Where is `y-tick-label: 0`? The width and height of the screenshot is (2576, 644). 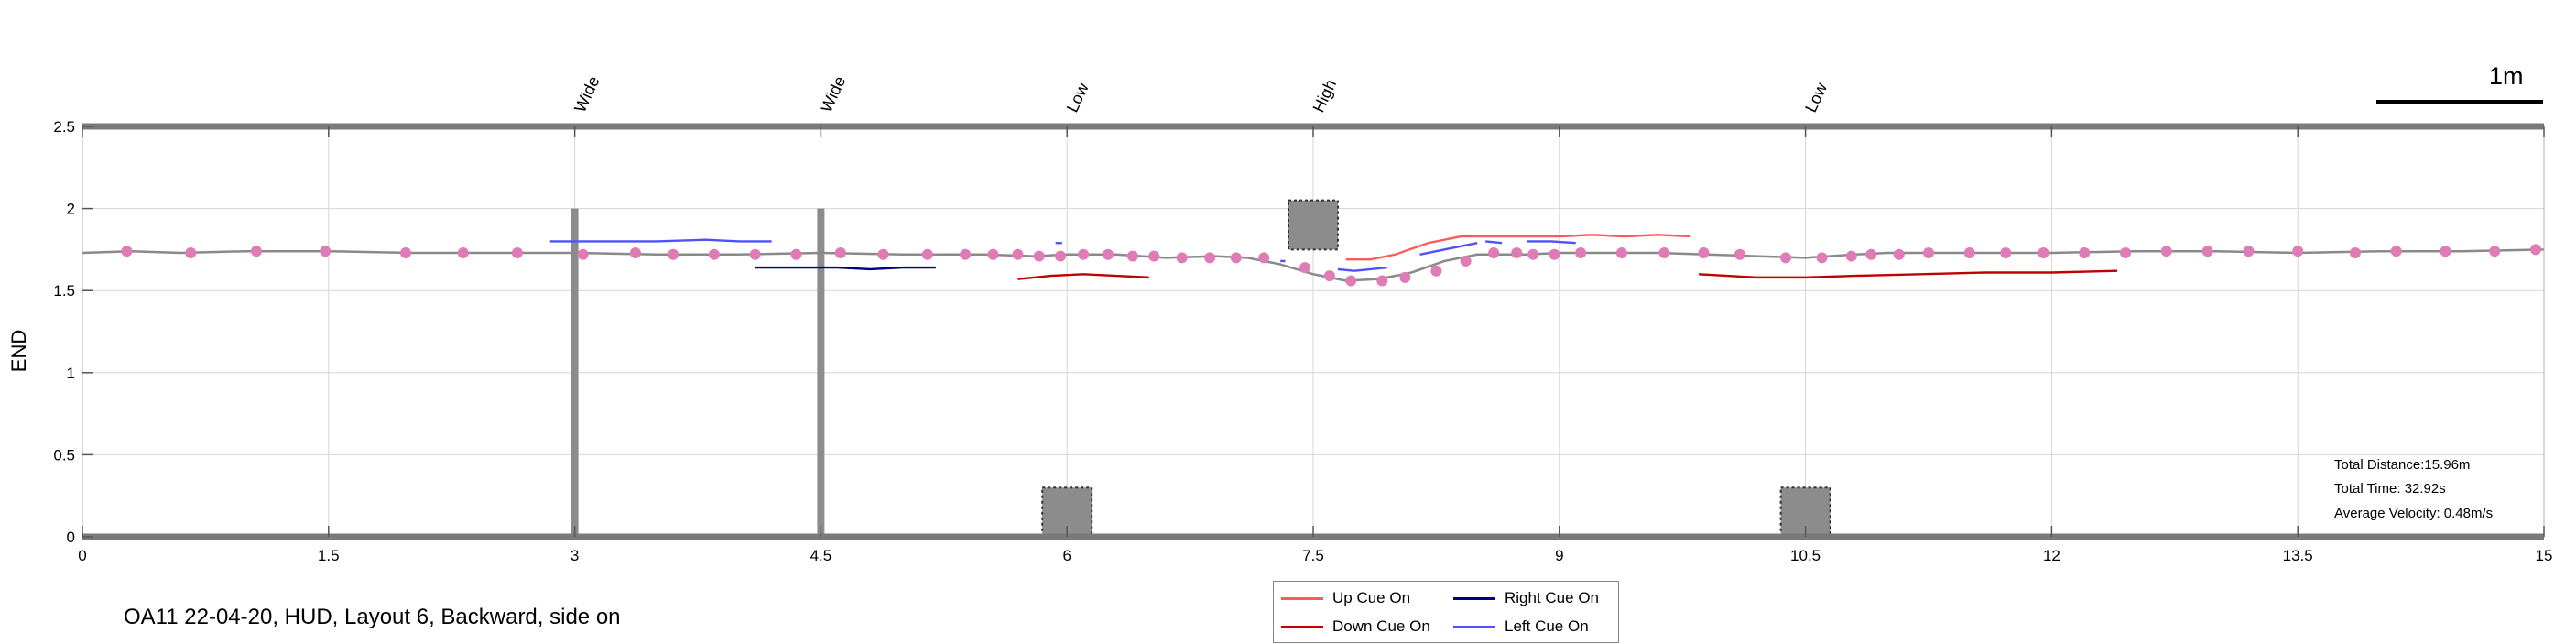
y-tick-label: 0 is located at coordinates (71, 537).